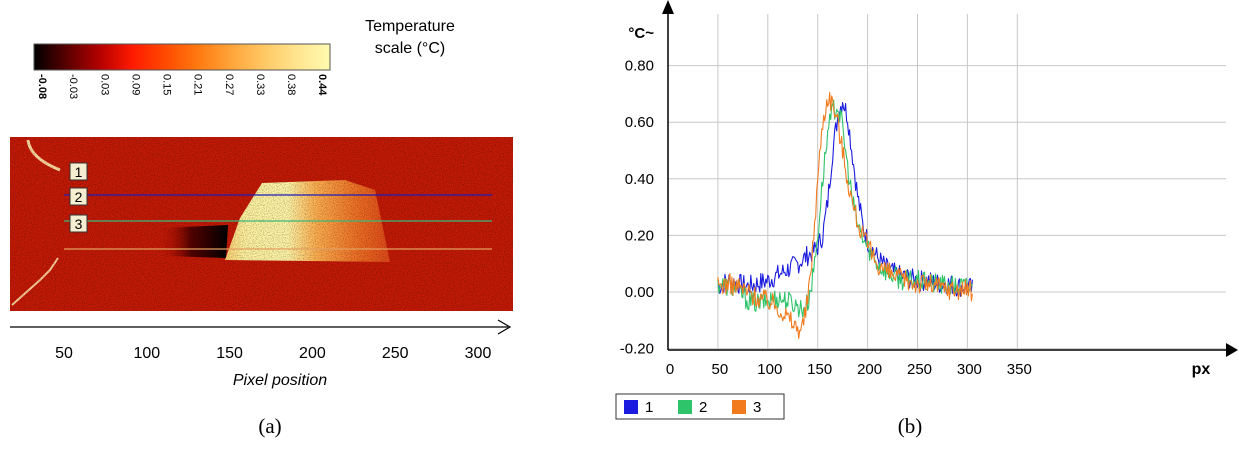 This screenshot has height=468, width=1239. Describe the element at coordinates (410, 26) in the screenshot. I see `colorbar-title-line1: Temperature` at that location.